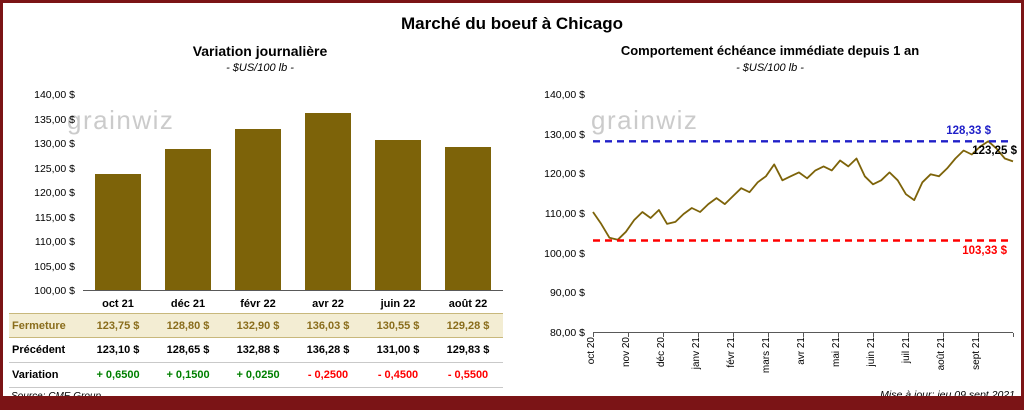 The height and width of the screenshot is (410, 1024). Describe the element at coordinates (567, 293) in the screenshot. I see `y-axis-label: 90,00 $` at that location.